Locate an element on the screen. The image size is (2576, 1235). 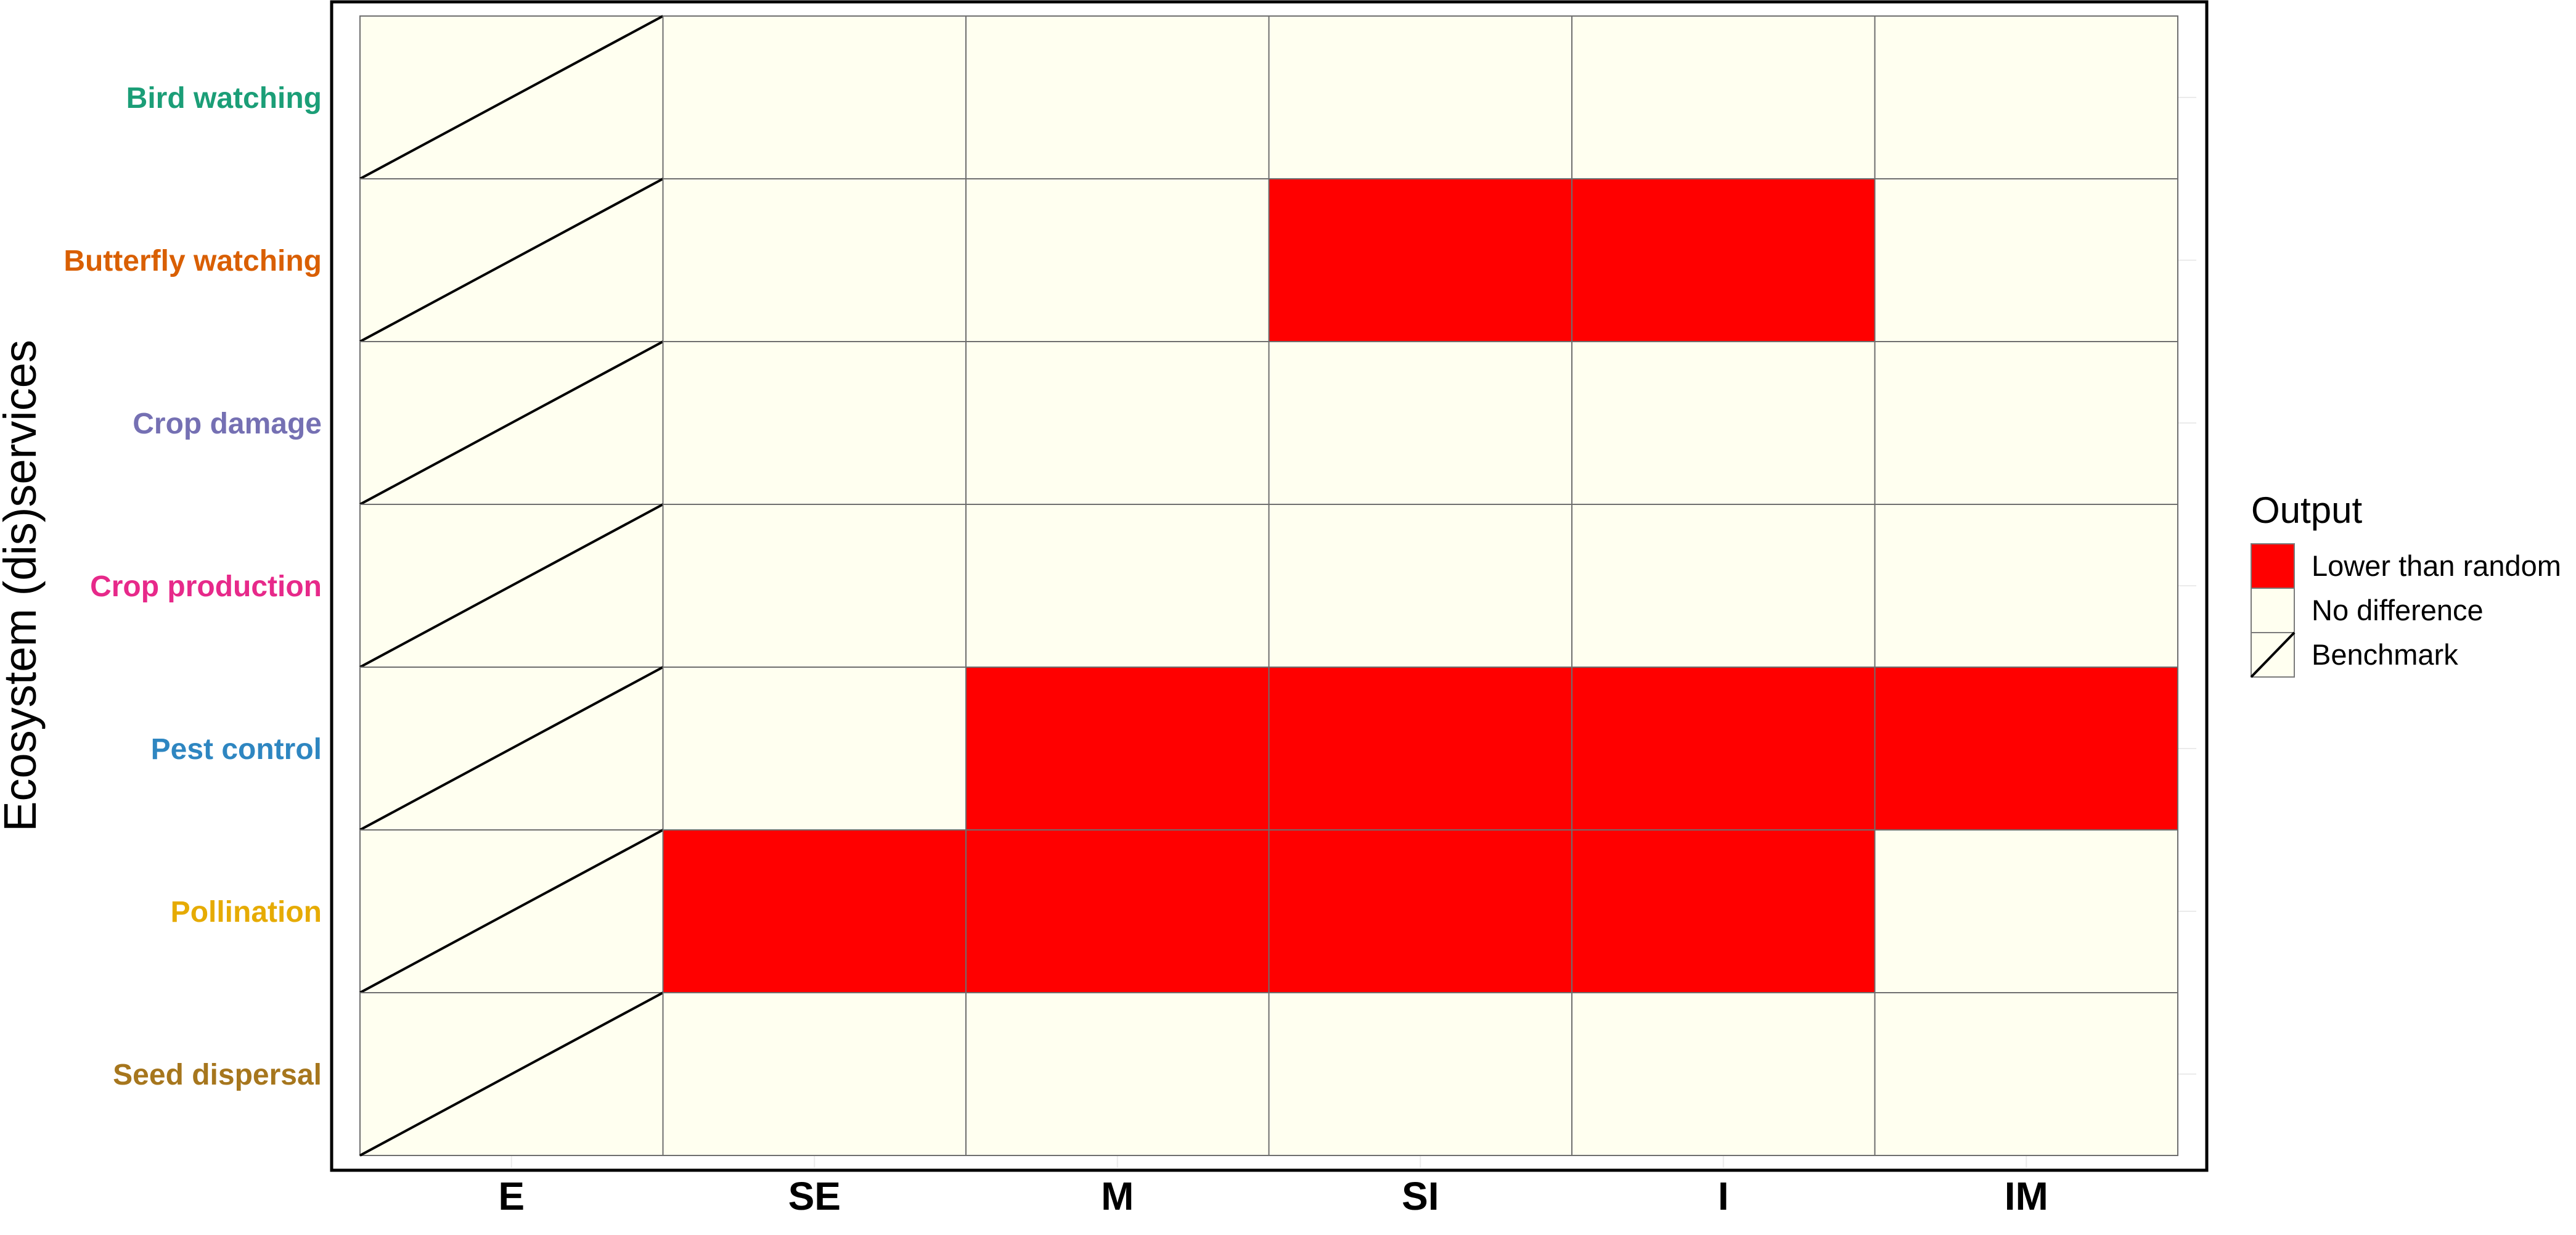
legend-items: Lower than random No difference Benchmark is located at coordinates (2405, 610).